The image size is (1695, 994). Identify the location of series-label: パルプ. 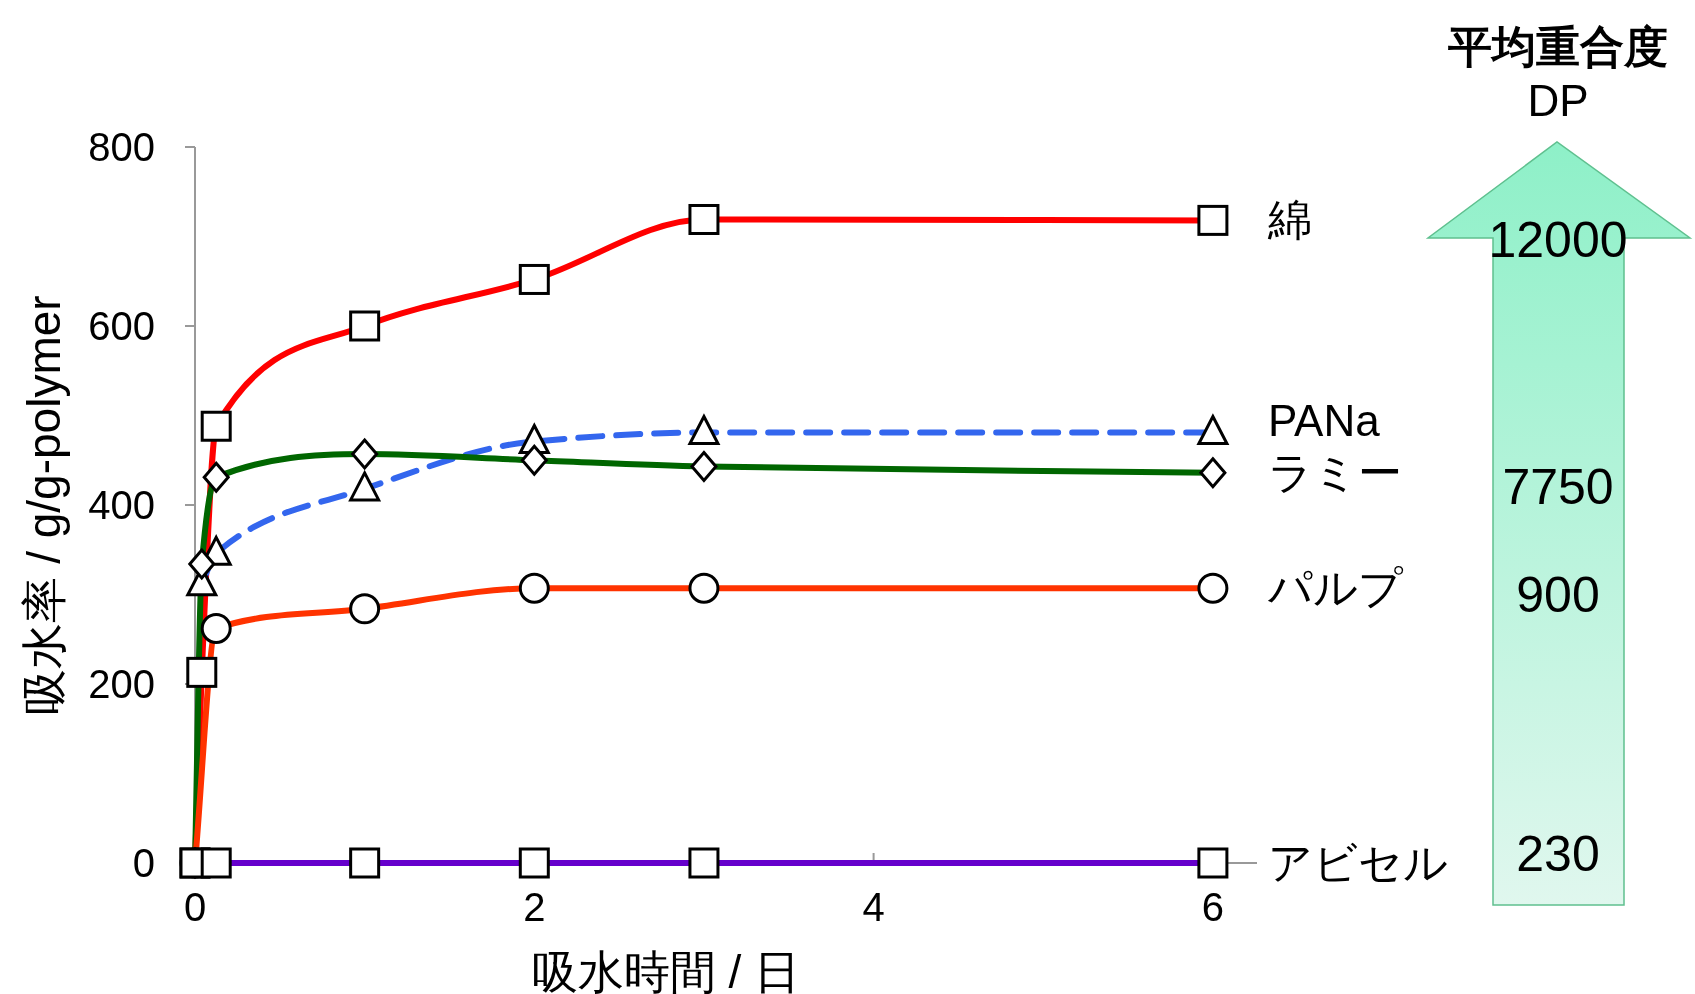
(1335, 588).